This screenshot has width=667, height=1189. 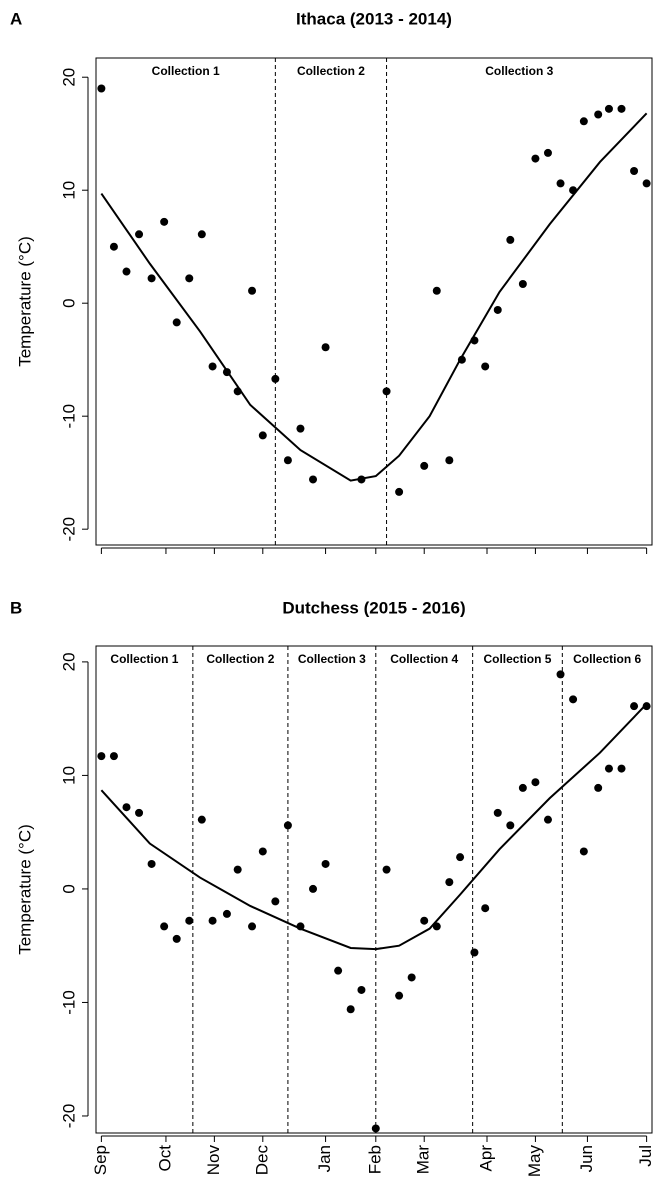 What do you see at coordinates (24, 301) in the screenshot?
I see `y-axis-label: Temperature (°C)` at bounding box center [24, 301].